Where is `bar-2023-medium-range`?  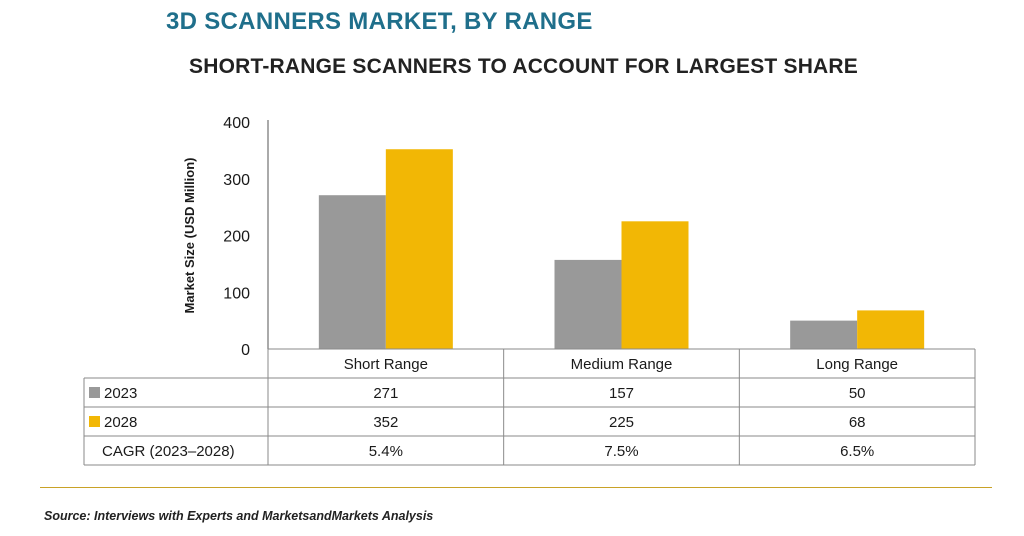
bar-2023-medium-range is located at coordinates (588, 304).